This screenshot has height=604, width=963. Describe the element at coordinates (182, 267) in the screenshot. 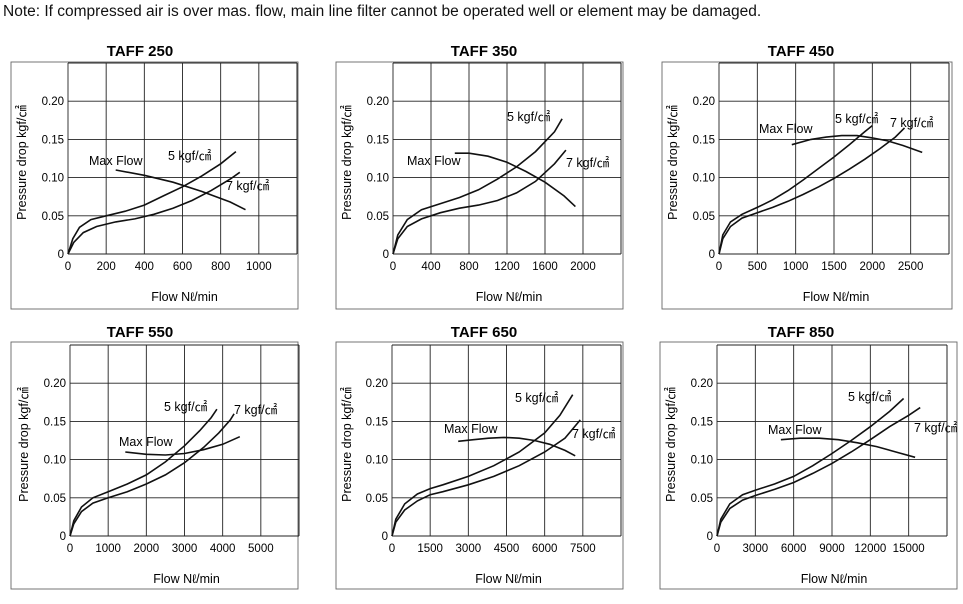

I see `x-tick-label: 600` at that location.